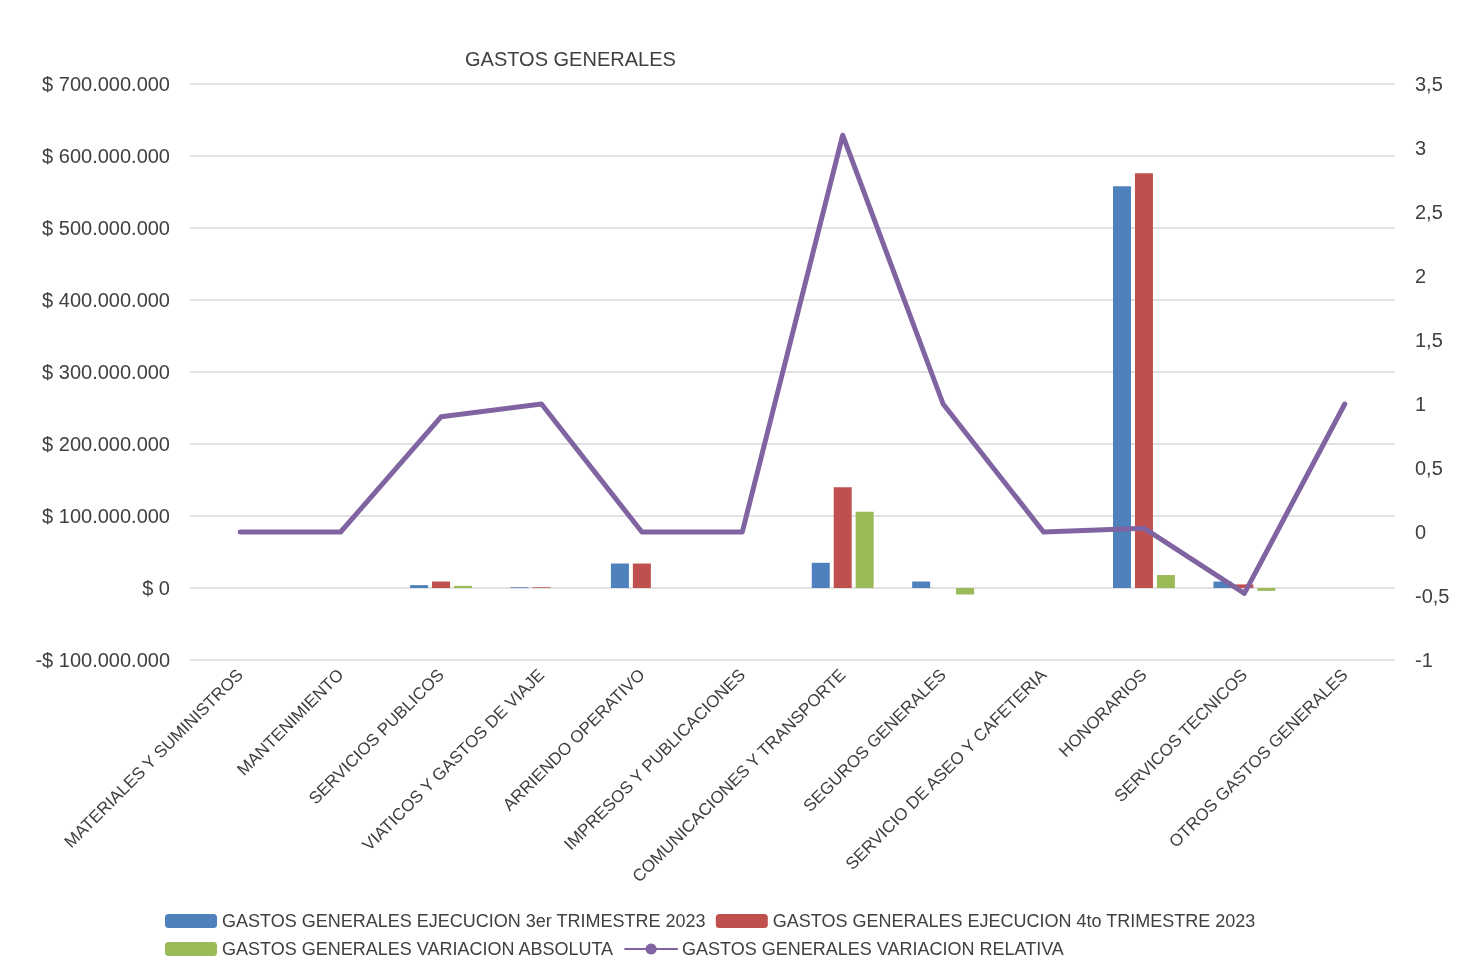 The width and height of the screenshot is (1480, 977). Describe the element at coordinates (106, 372) in the screenshot. I see `y-tick-label: $ 300.000.000` at that location.